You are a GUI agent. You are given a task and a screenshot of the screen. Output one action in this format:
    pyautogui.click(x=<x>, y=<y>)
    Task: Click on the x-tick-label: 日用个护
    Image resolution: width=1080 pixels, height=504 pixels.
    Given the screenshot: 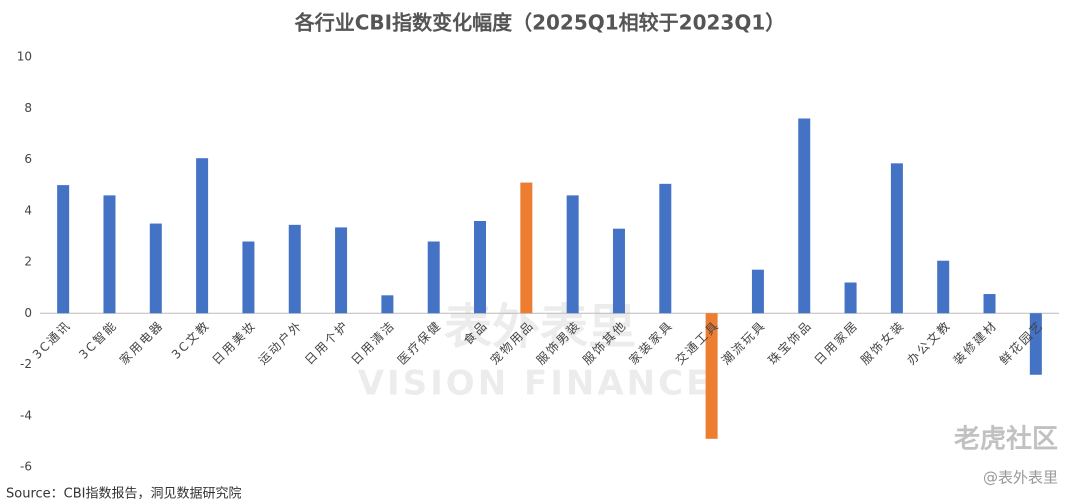 What is the action you would take?
    pyautogui.click(x=327, y=343)
    